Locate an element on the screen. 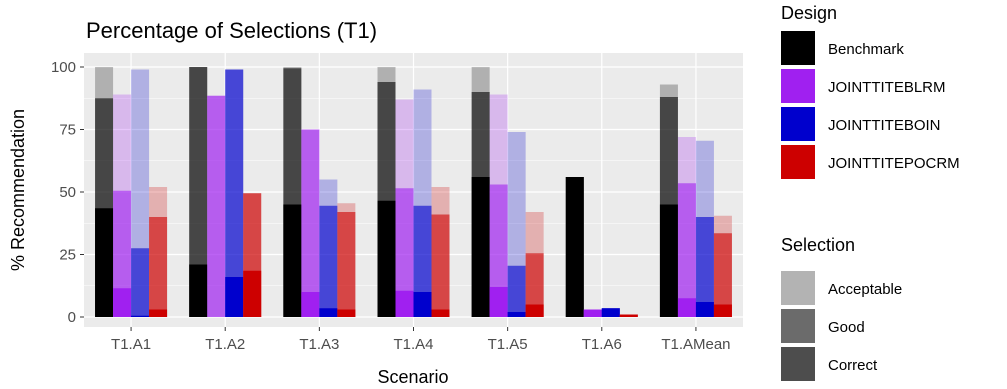 This screenshot has height=389, width=1007. legend-label-design: JOINTTITEBLRM is located at coordinates (887, 87).